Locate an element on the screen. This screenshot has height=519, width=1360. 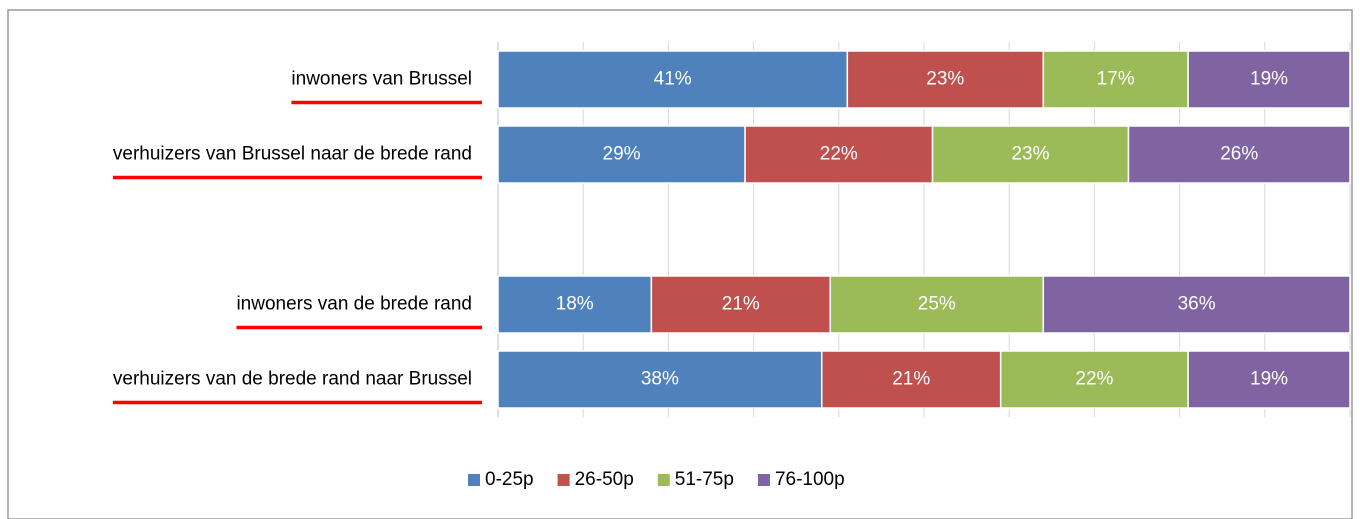
data-label: 25% is located at coordinates (937, 304).